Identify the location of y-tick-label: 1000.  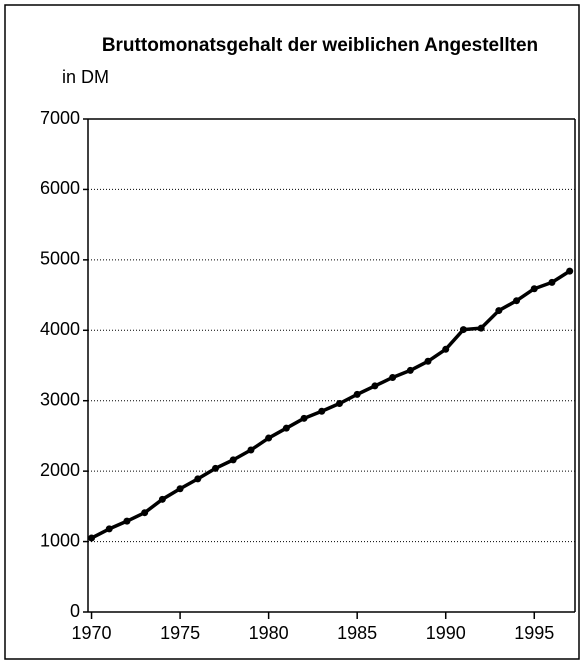
(60, 540).